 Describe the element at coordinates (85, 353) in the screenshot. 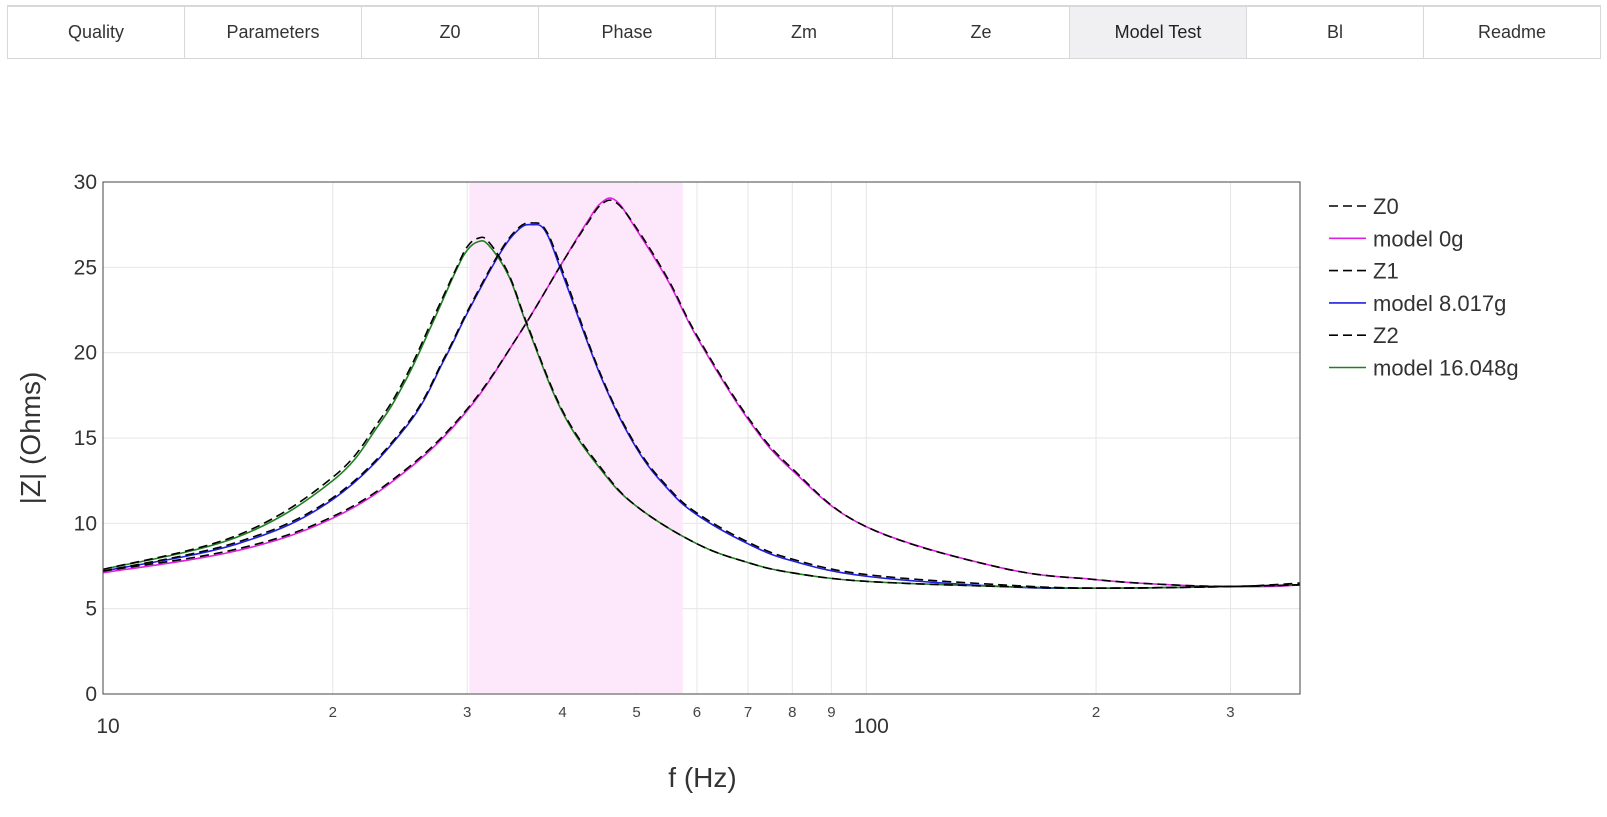

I see `y-tick-label: 20` at that location.